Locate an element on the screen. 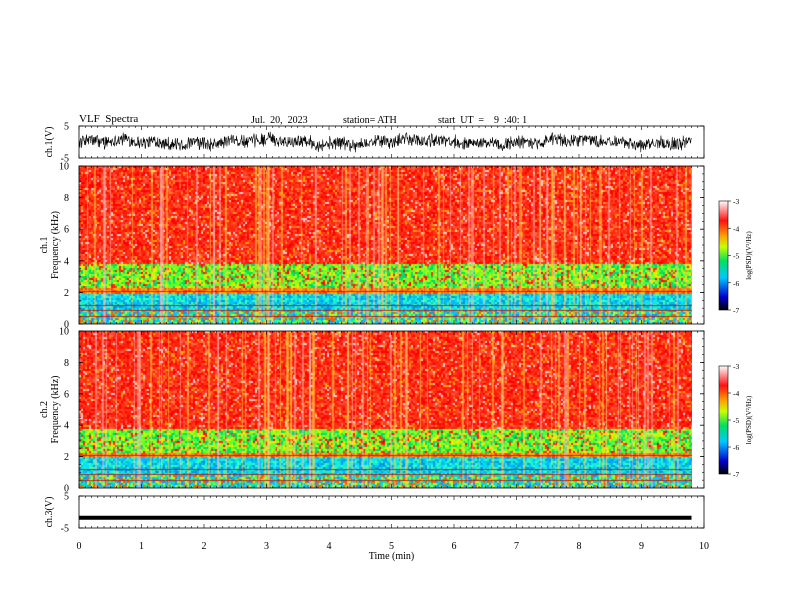  ch1-waveform-trace is located at coordinates (385, 142).